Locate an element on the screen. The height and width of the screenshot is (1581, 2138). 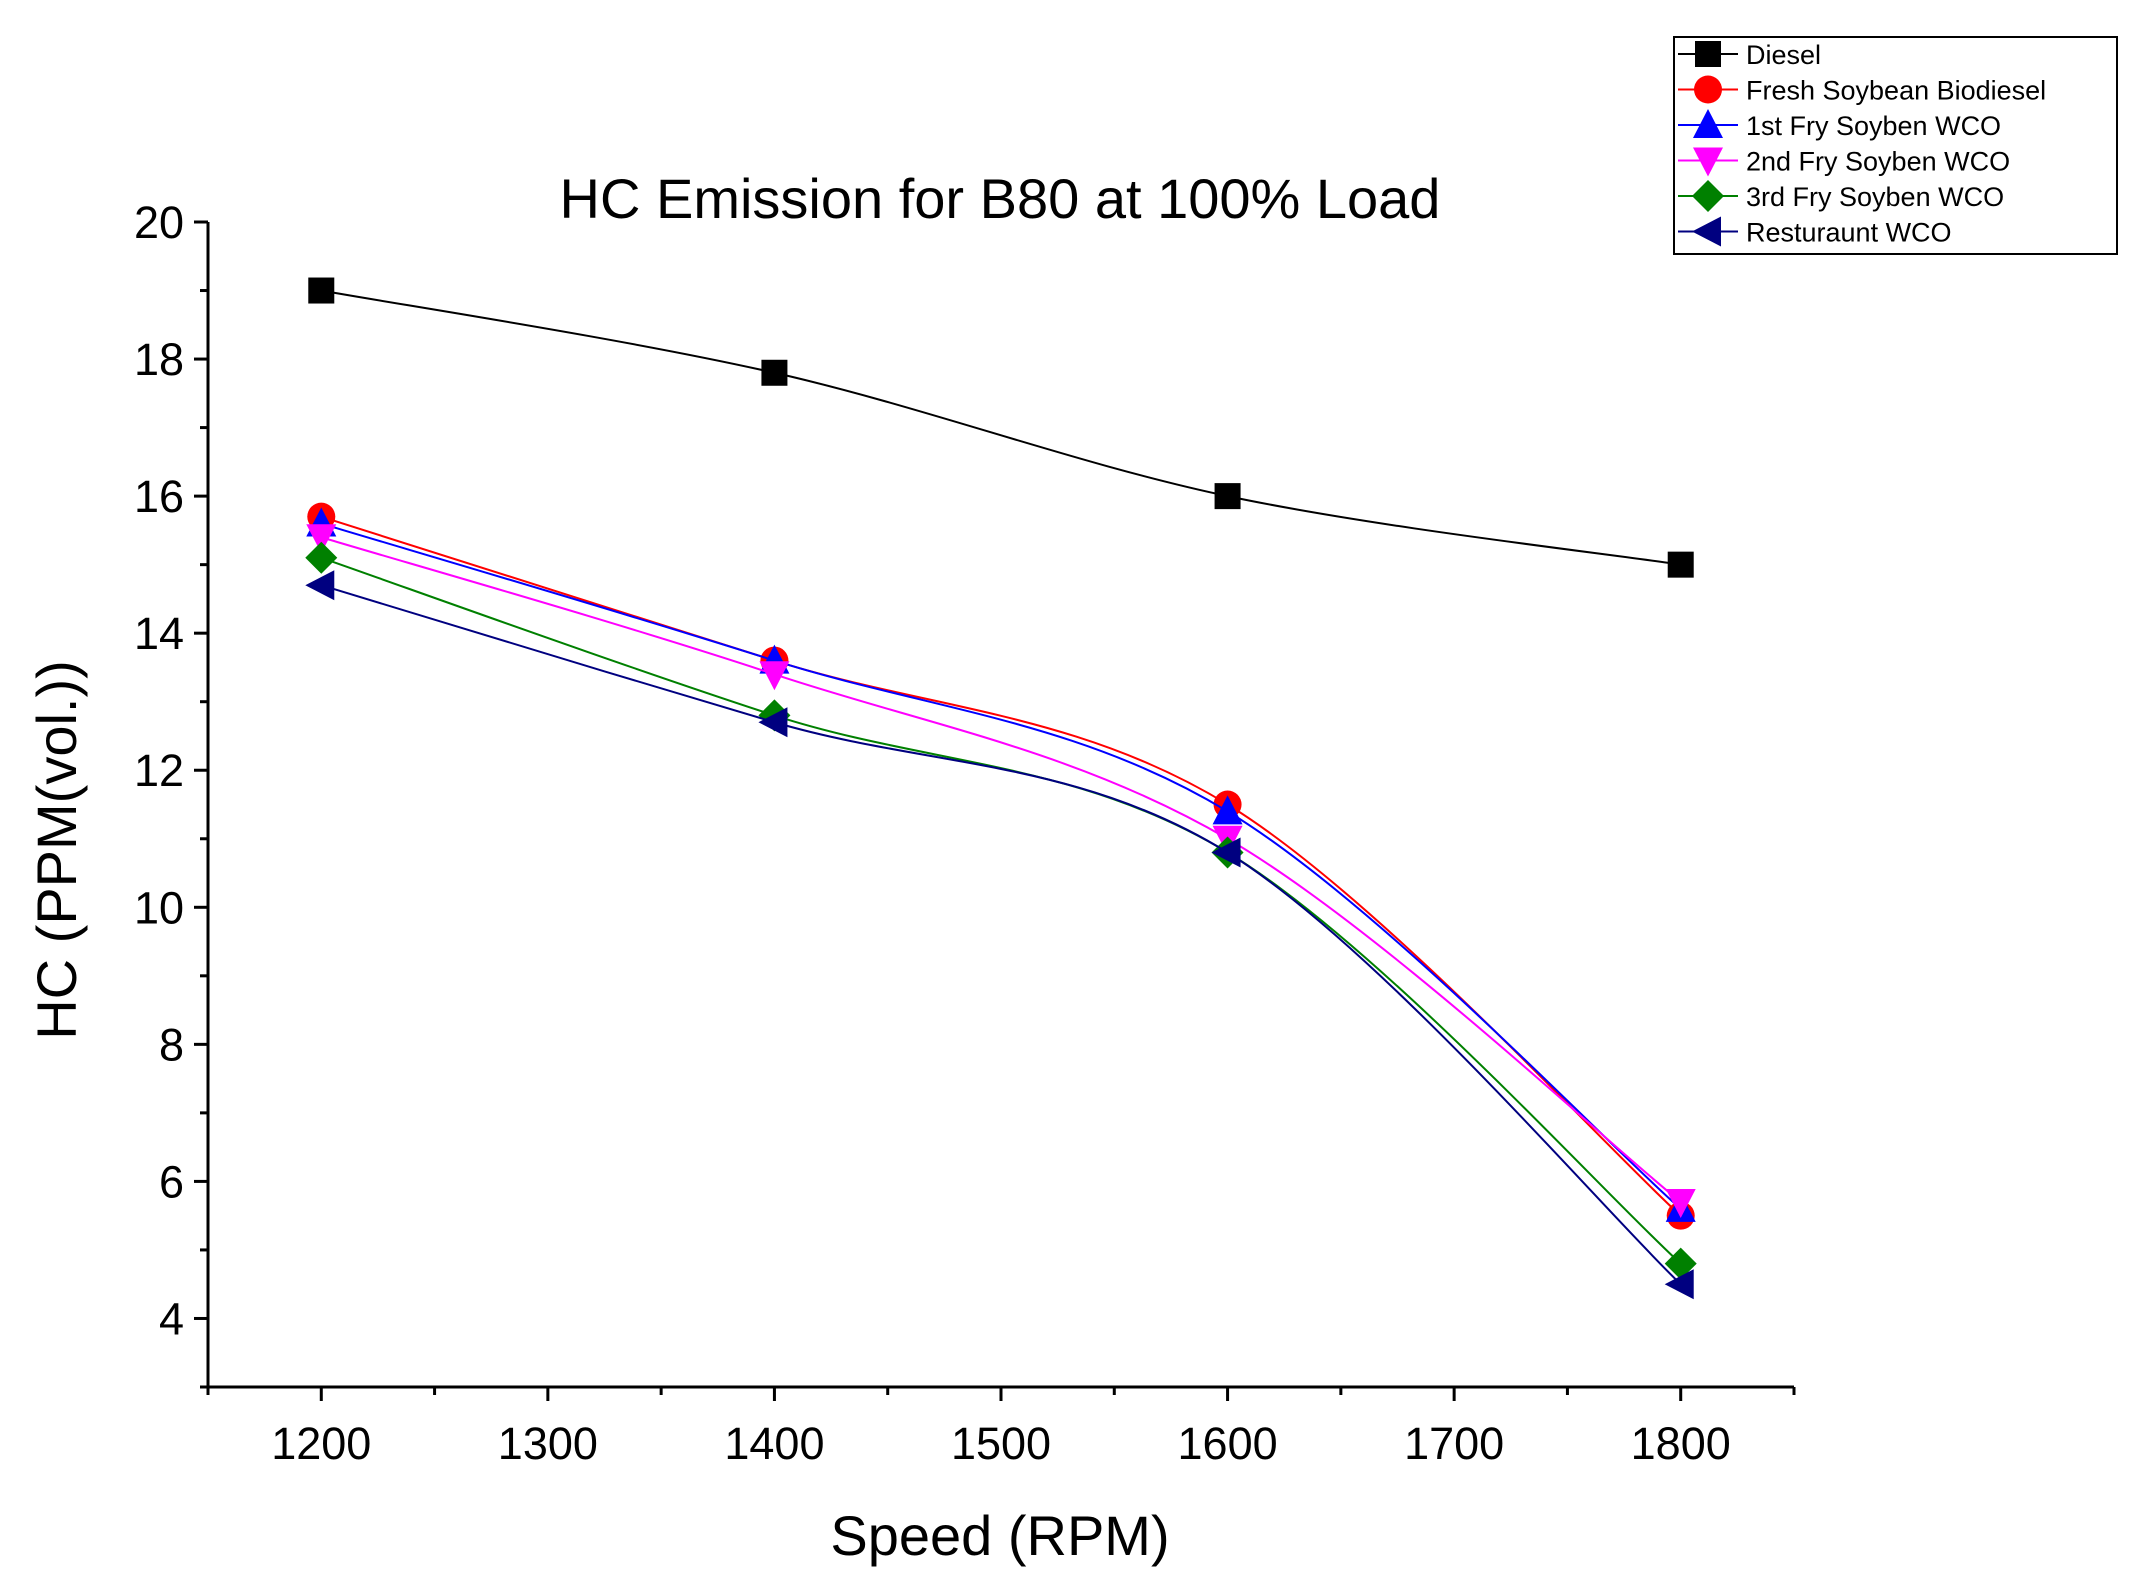
legend-item: Fresh Soybean Biodiesel is located at coordinates (1862, 90).